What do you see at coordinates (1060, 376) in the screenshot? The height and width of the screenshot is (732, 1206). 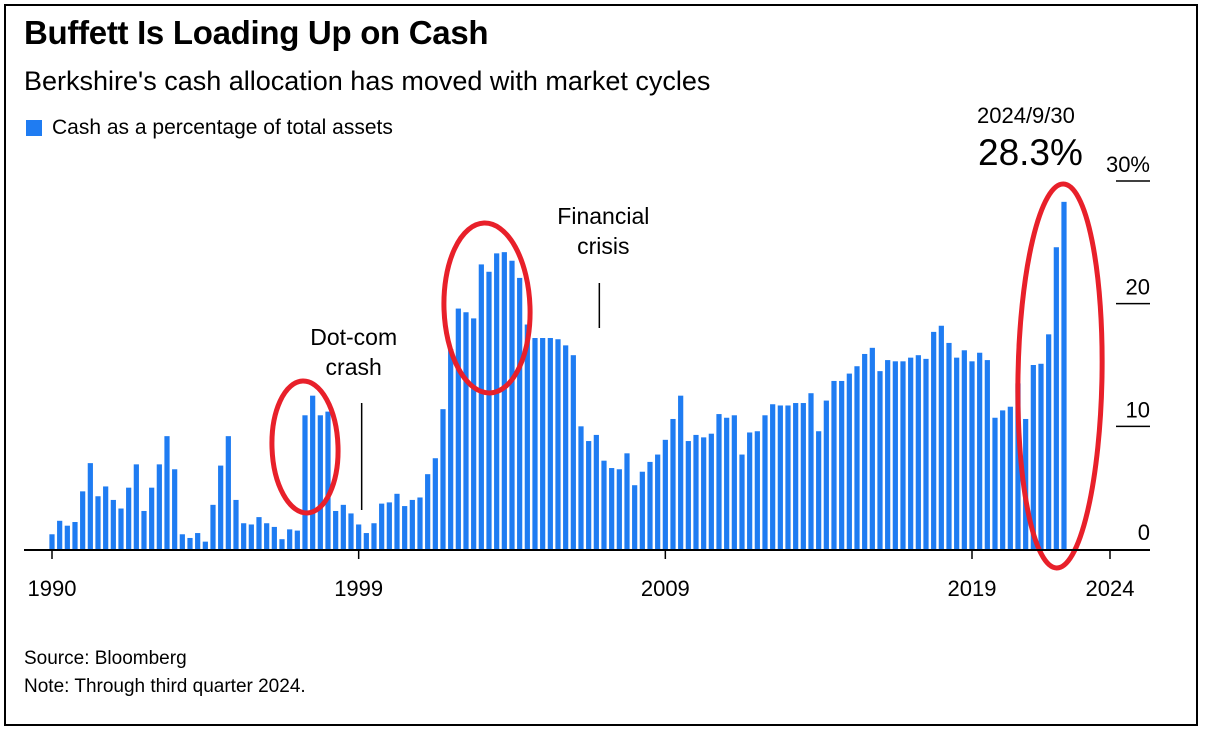 I see `highlight-circle` at bounding box center [1060, 376].